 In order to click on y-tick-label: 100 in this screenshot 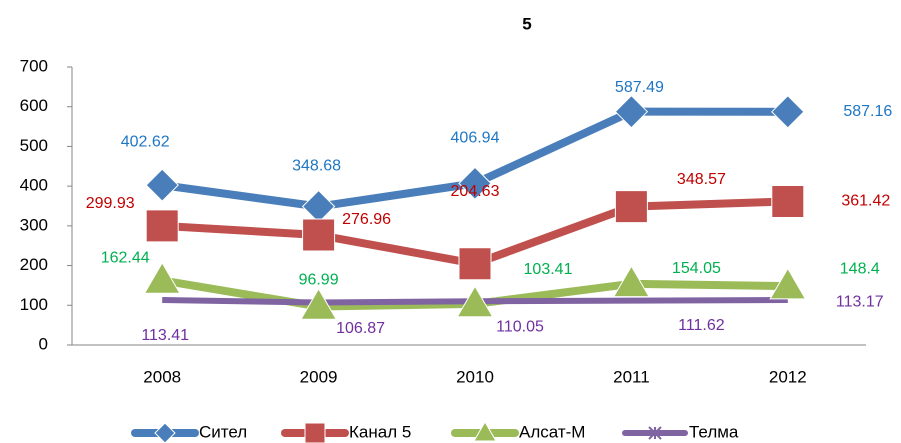, I will do `click(34, 304)`.